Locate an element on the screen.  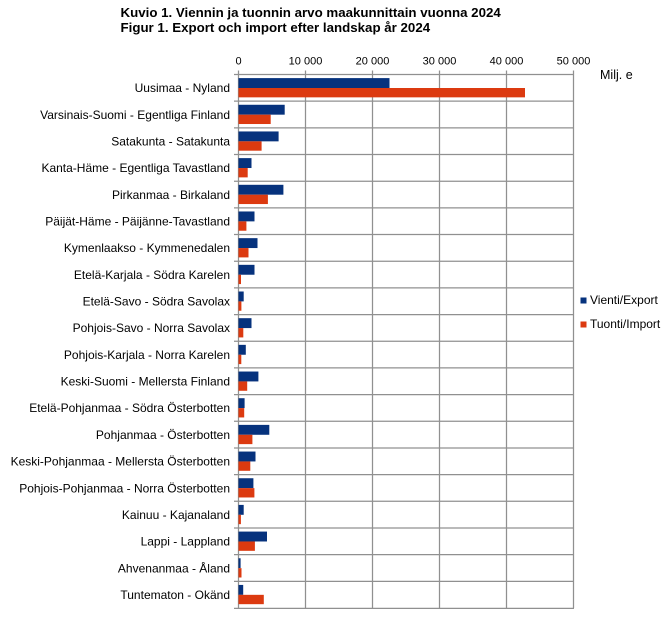
svg-text: Ahvenanmaa - Åland is located at coordinates (174, 567).